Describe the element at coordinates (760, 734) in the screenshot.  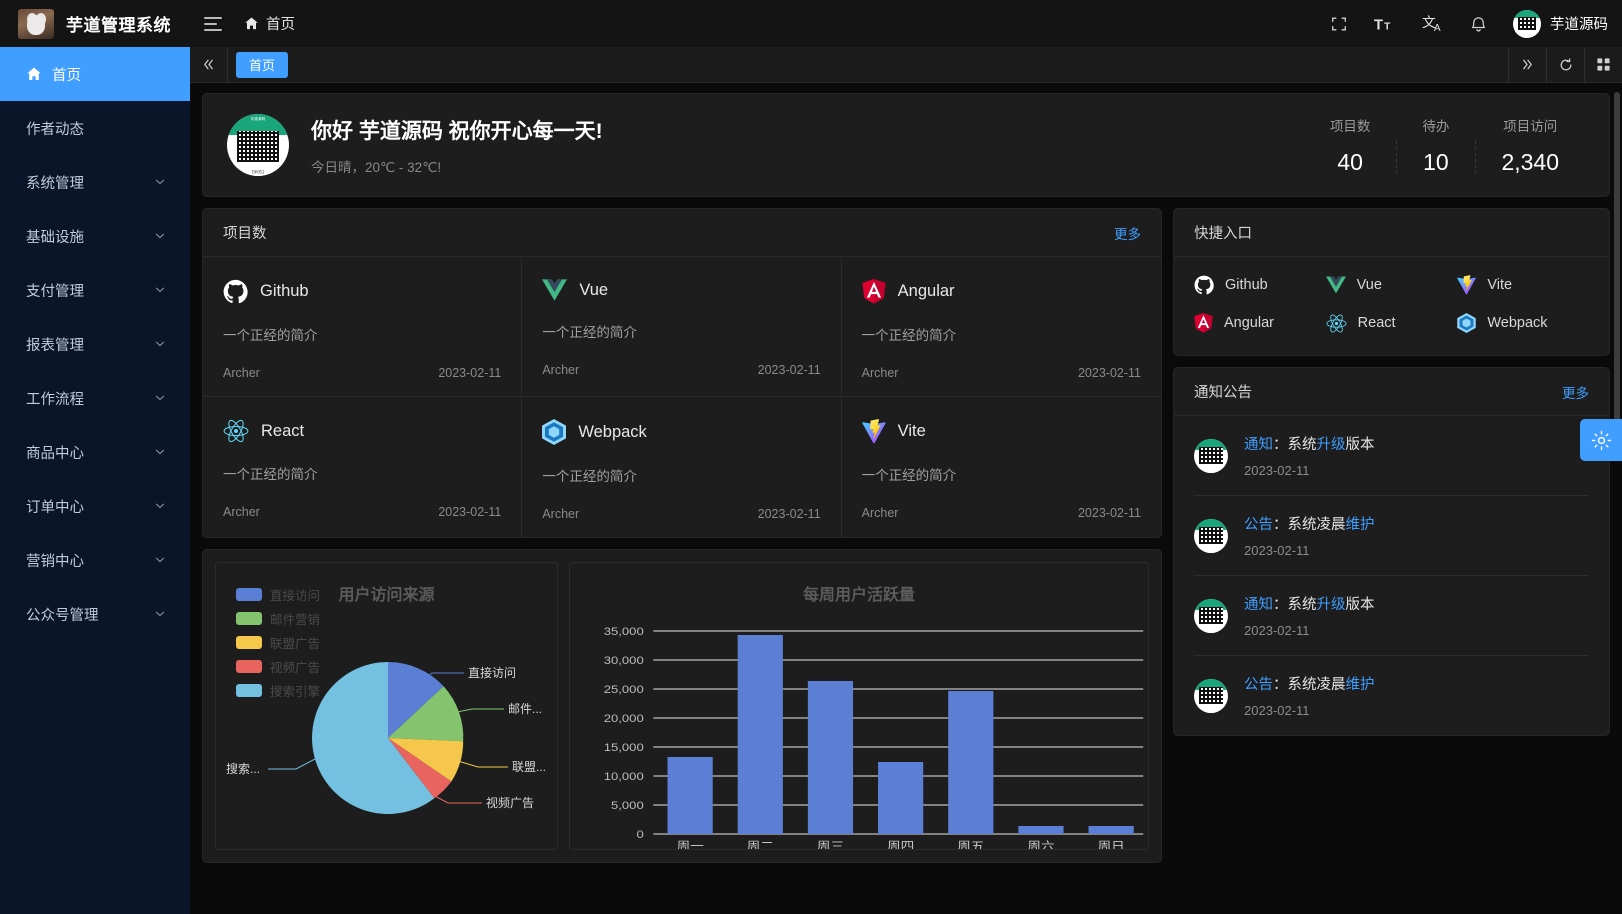
I see `bar-tue` at that location.